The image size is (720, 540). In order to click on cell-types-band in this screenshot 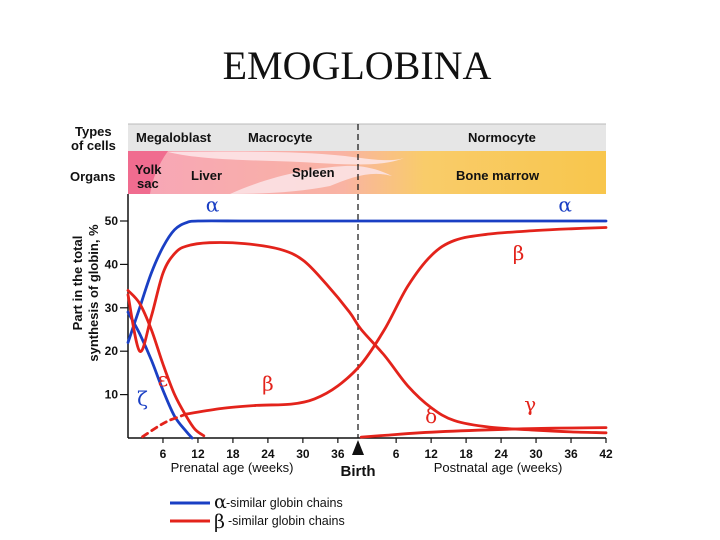, I will do `click(367, 137)`.